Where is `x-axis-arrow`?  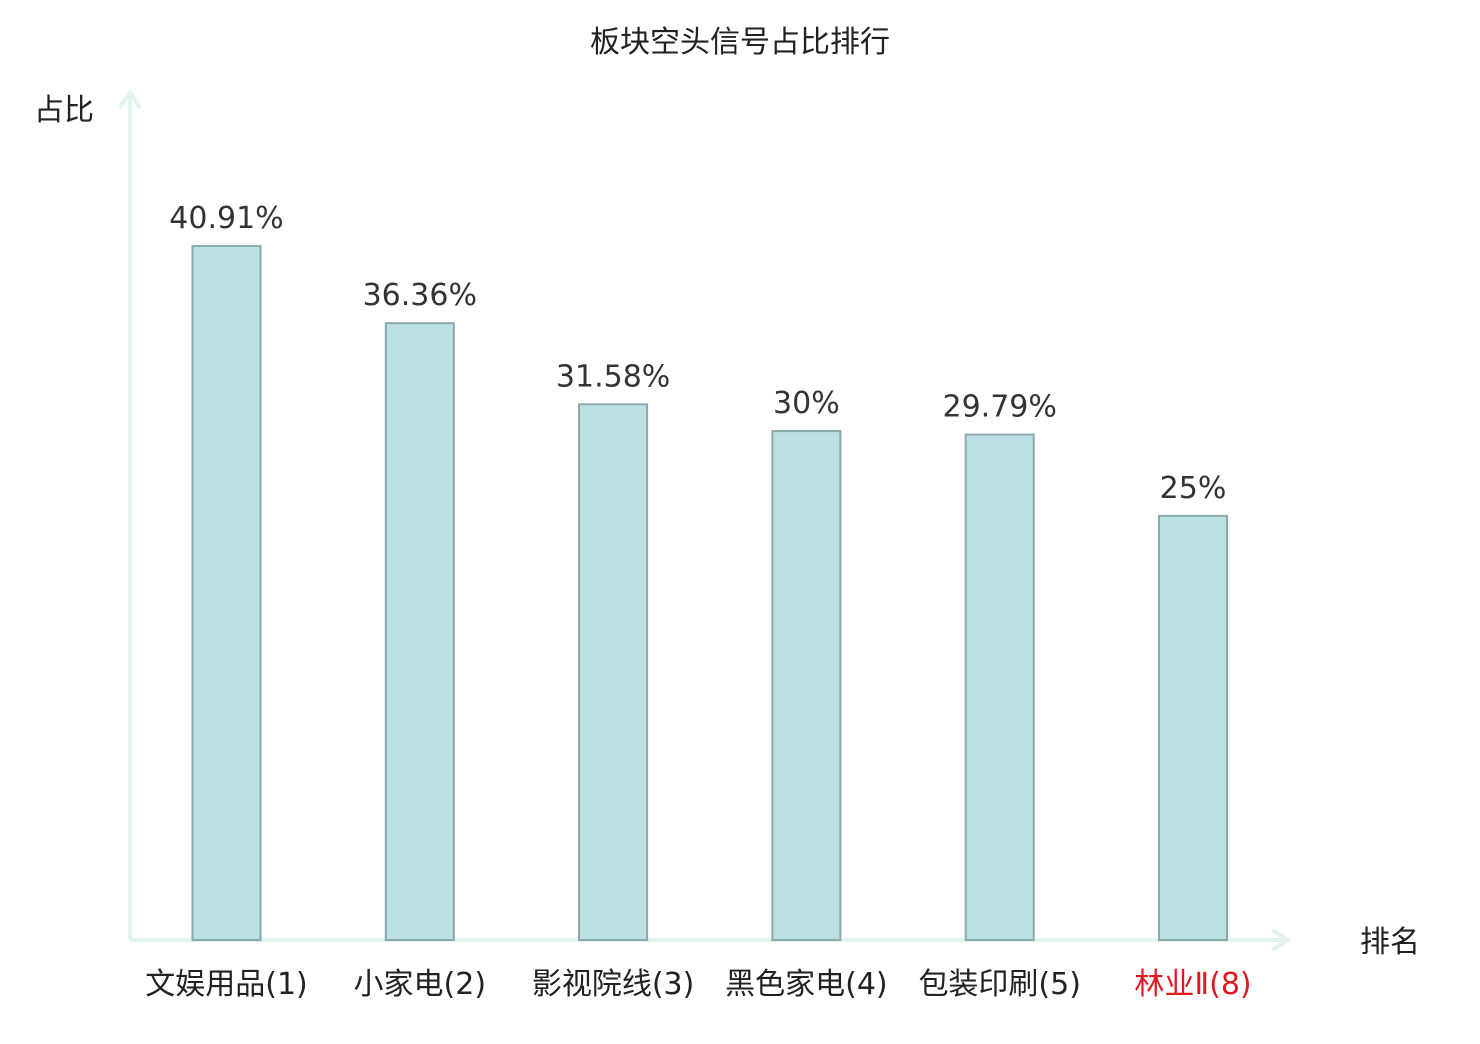 x-axis-arrow is located at coordinates (1281, 940).